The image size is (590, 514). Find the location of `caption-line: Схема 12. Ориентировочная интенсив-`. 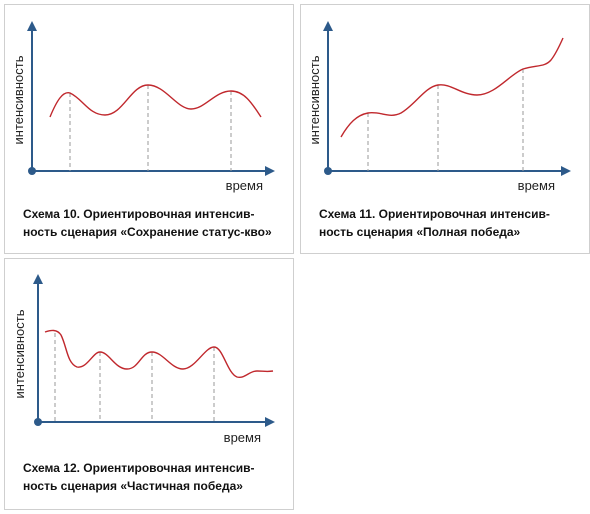

caption-line: Схема 12. Ориентировочная интенсив- is located at coordinates (139, 468).